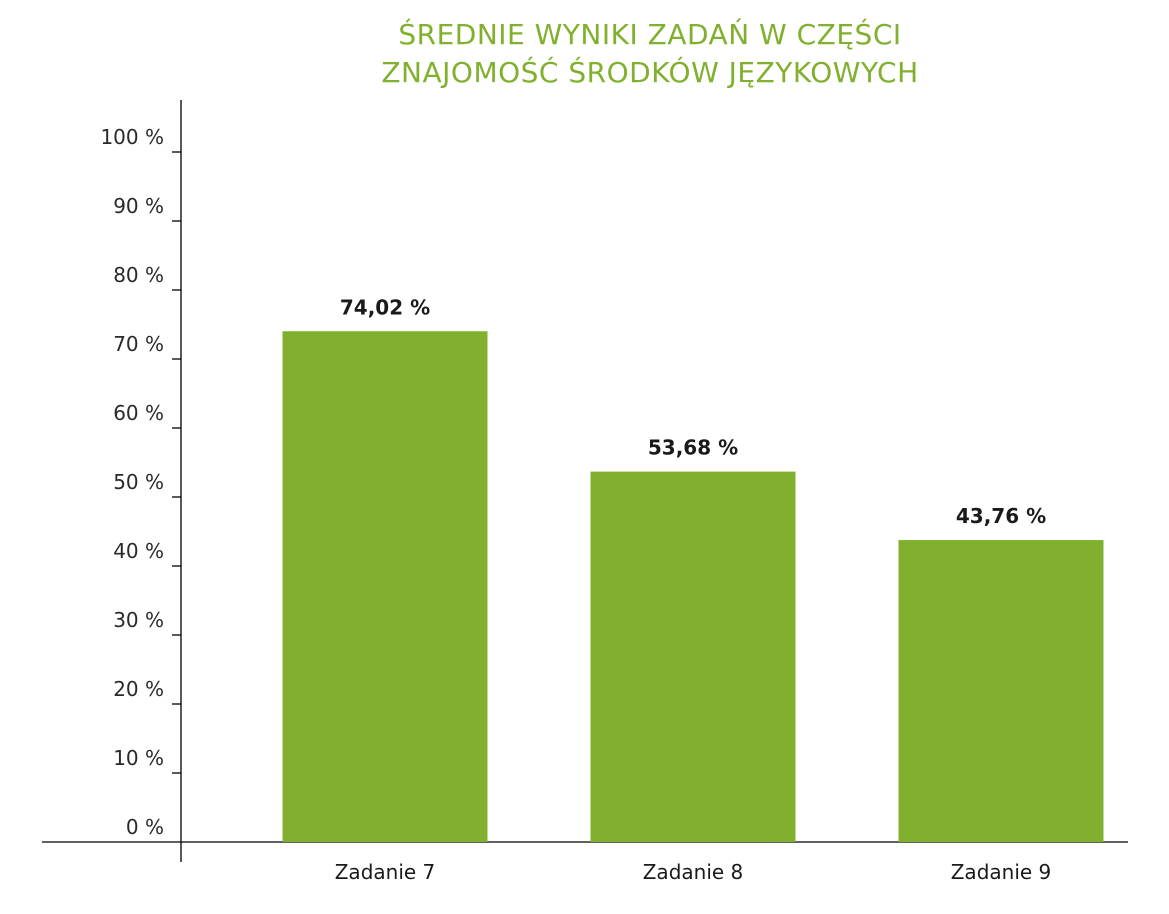  What do you see at coordinates (1001, 516) in the screenshot?
I see `data-label: 43,76 %` at bounding box center [1001, 516].